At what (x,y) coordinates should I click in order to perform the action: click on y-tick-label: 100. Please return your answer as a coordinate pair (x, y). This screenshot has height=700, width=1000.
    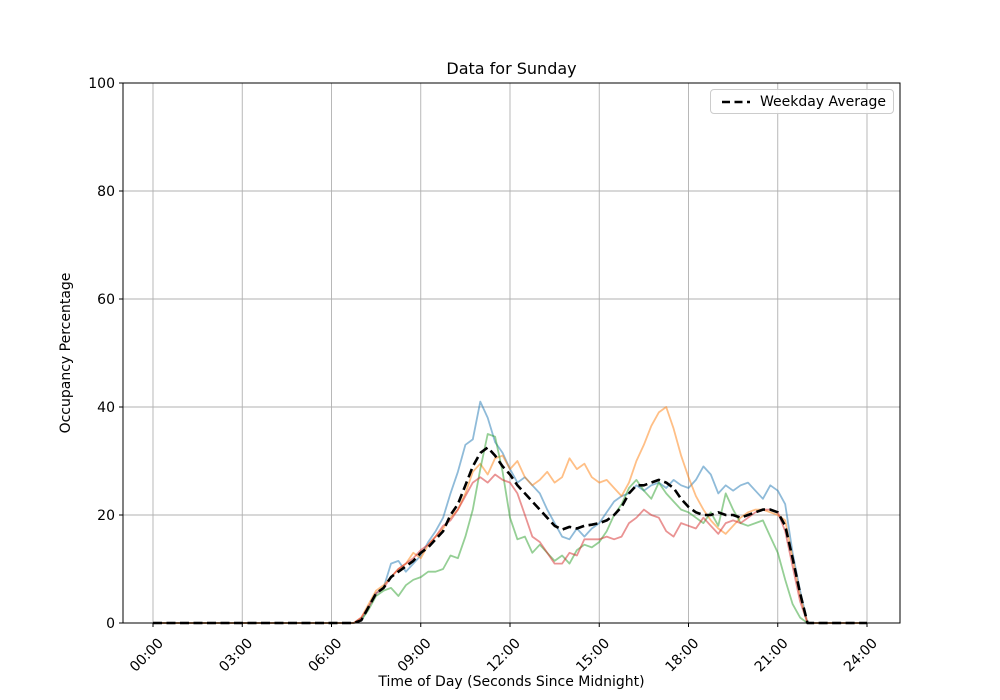
    Looking at the image, I should click on (101, 84).